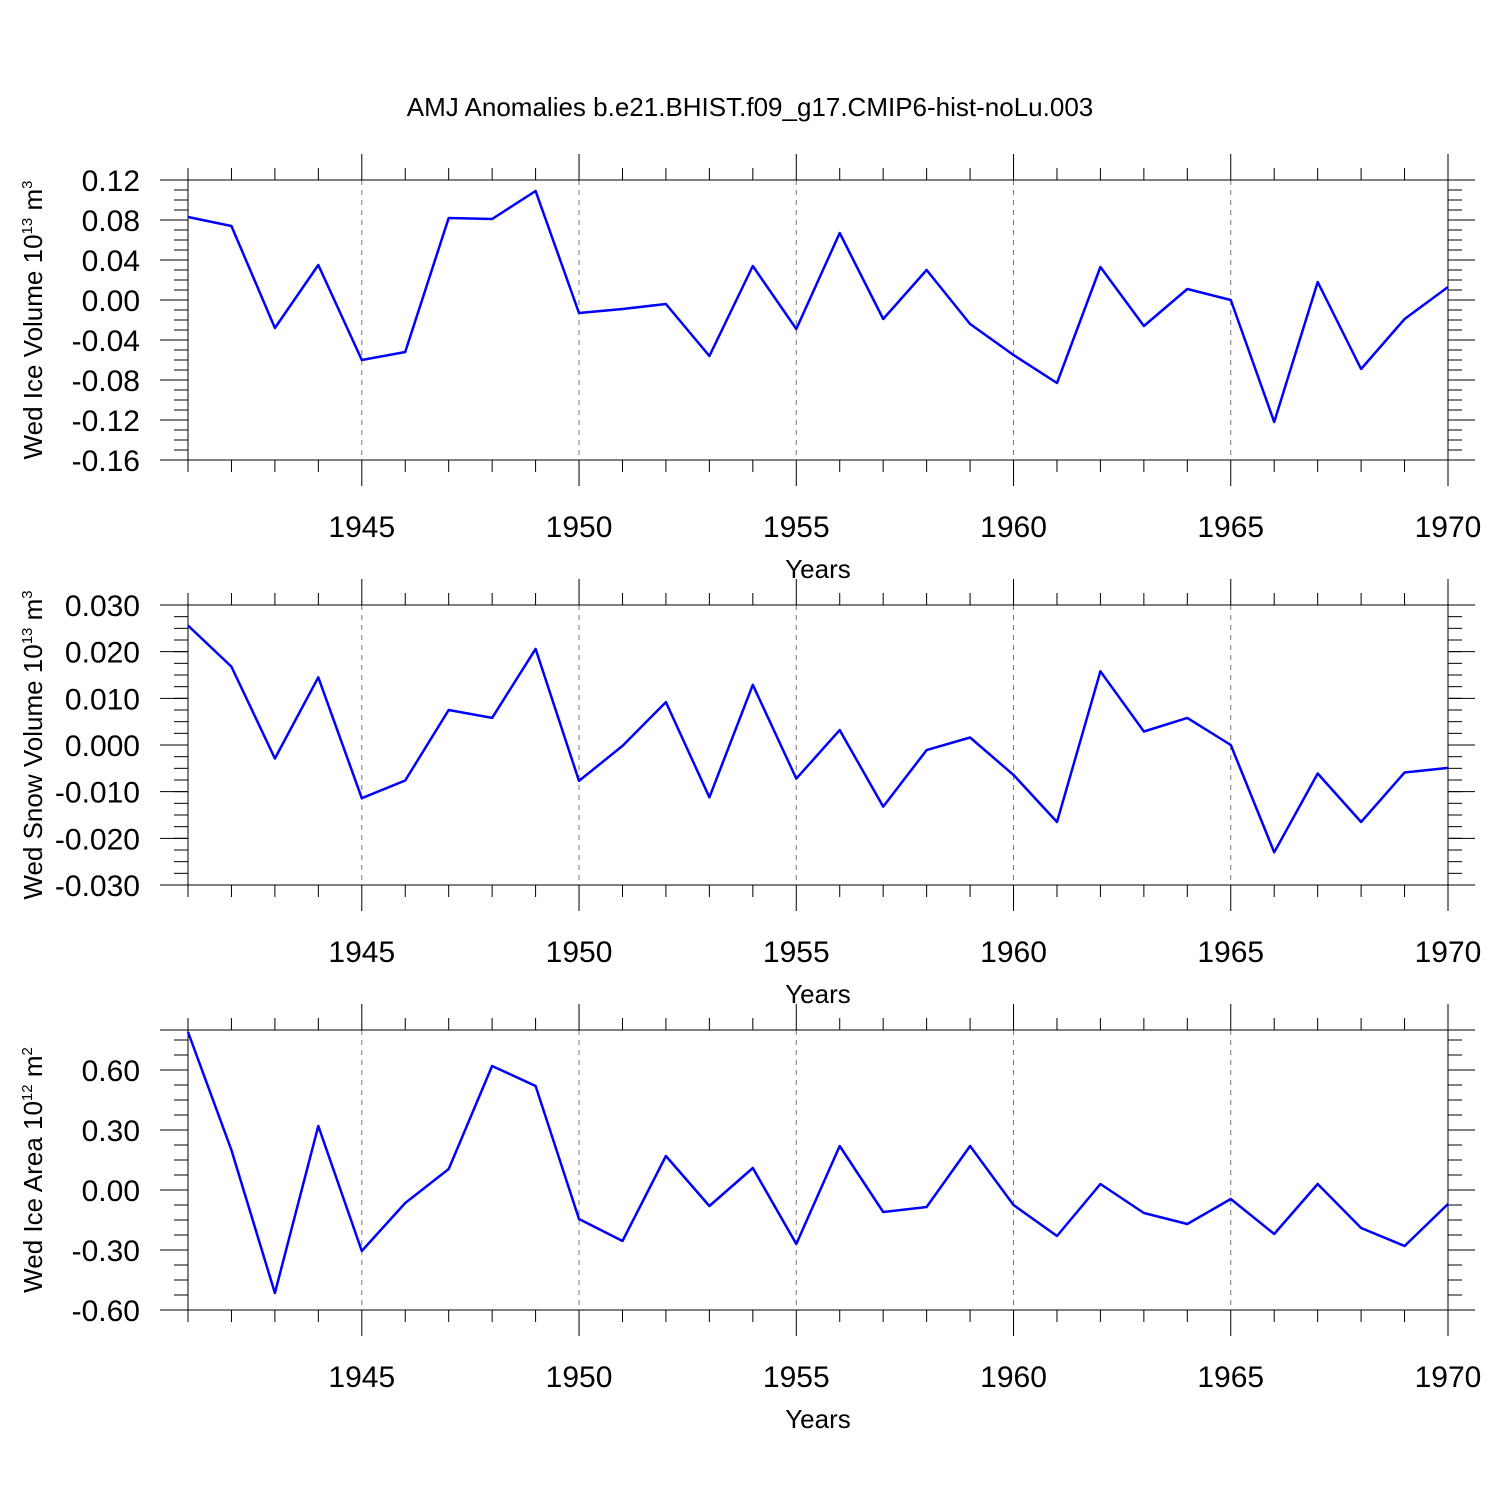  Describe the element at coordinates (106, 461) in the screenshot. I see `ice-volume-ytick-label: -0.16` at that location.